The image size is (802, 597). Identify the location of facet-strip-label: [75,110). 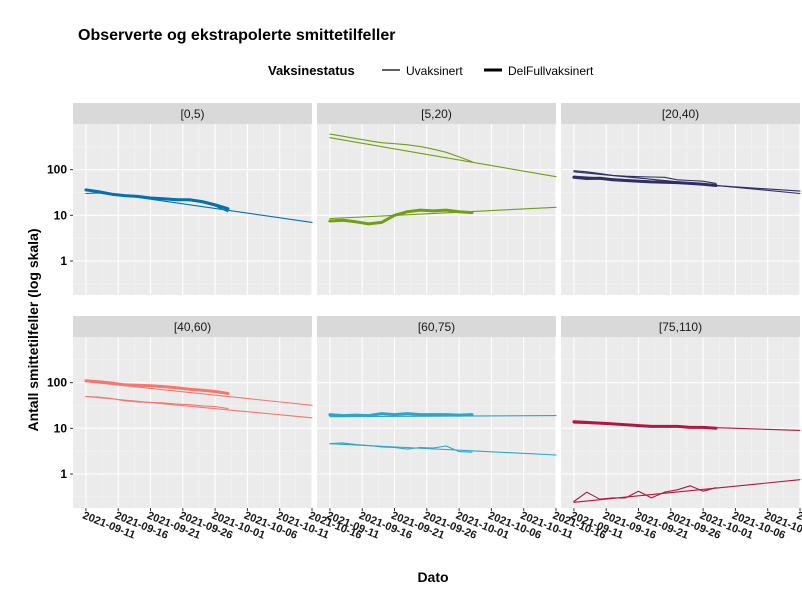
(680, 327).